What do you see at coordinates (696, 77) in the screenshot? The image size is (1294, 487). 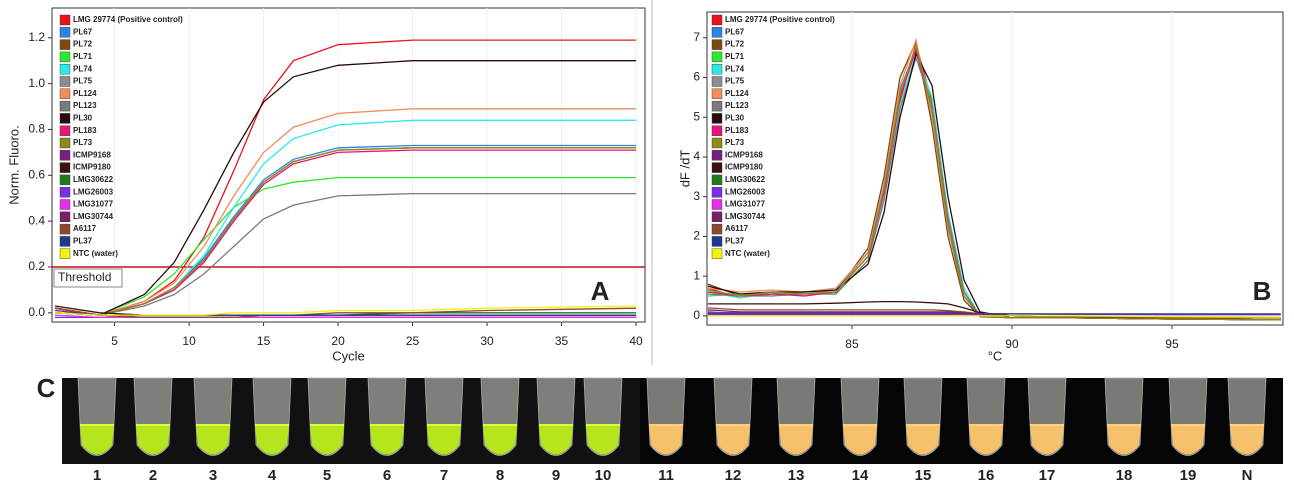 I see `y-tick-label: 6` at bounding box center [696, 77].